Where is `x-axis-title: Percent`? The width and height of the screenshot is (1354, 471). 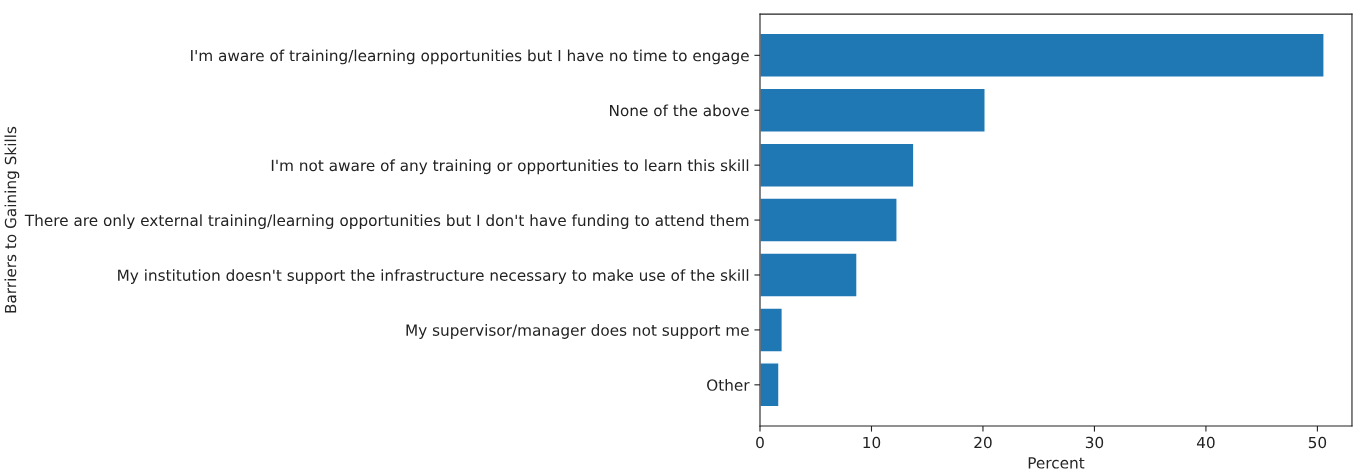 x-axis-title: Percent is located at coordinates (1056, 463).